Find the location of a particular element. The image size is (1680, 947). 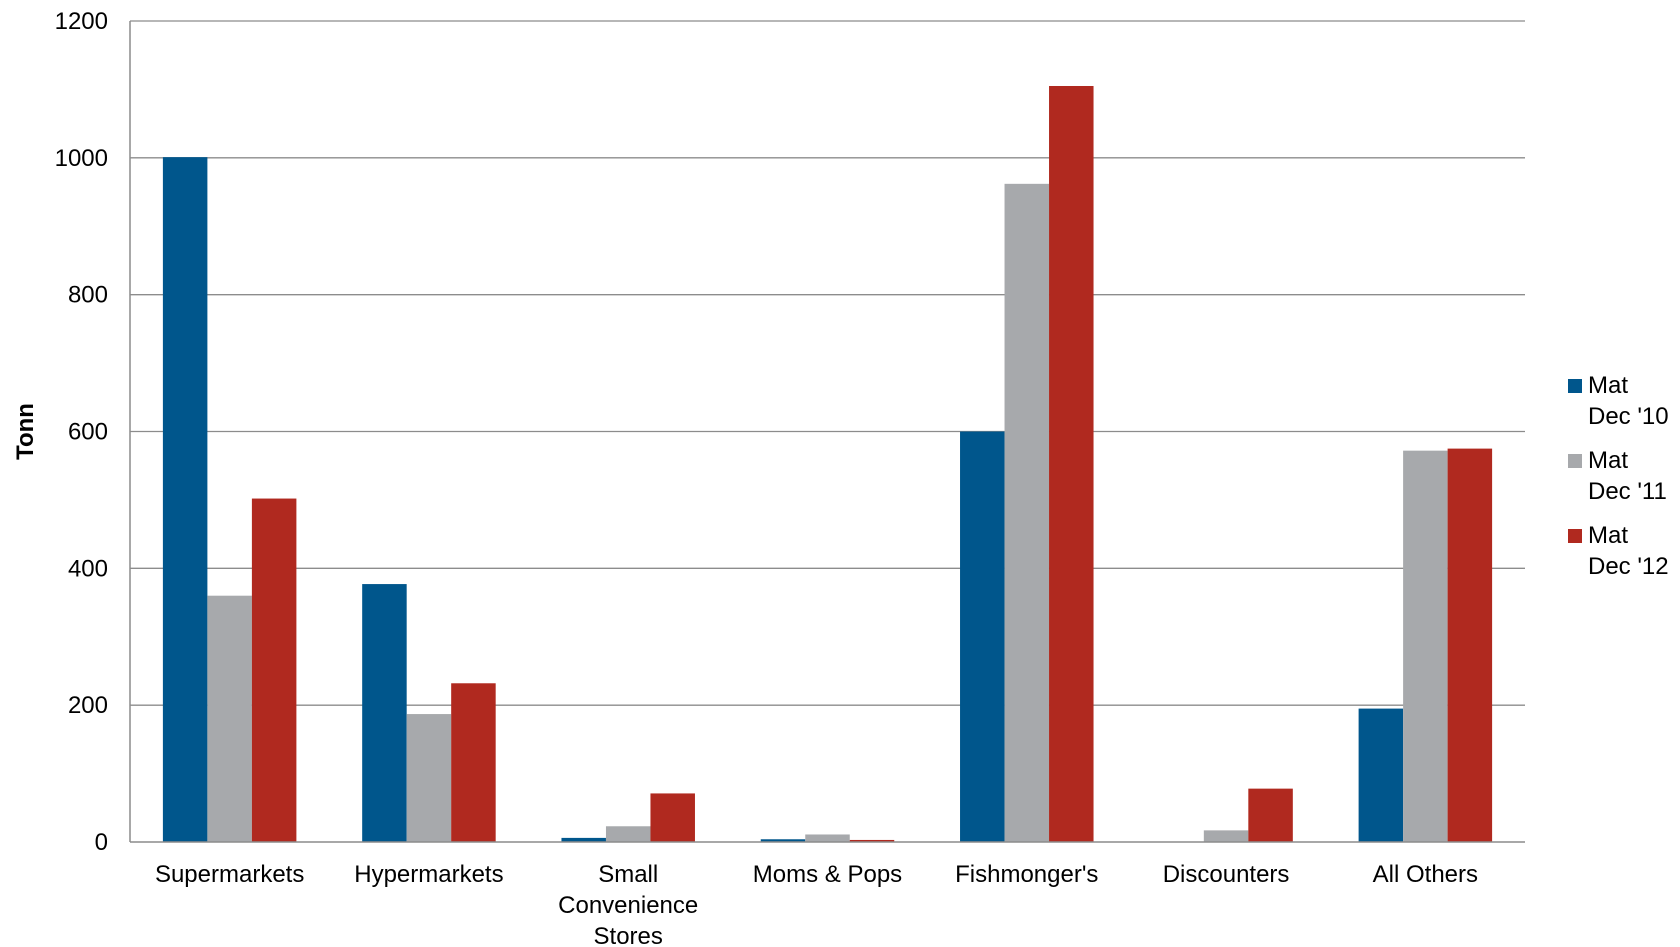

y-tick-label: 200 is located at coordinates (88, 705).